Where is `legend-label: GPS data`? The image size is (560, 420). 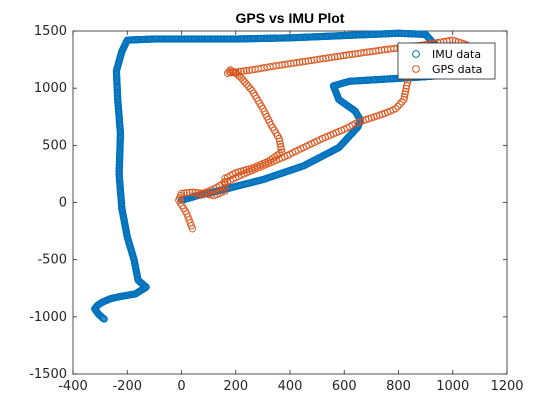 legend-label: GPS data is located at coordinates (457, 69).